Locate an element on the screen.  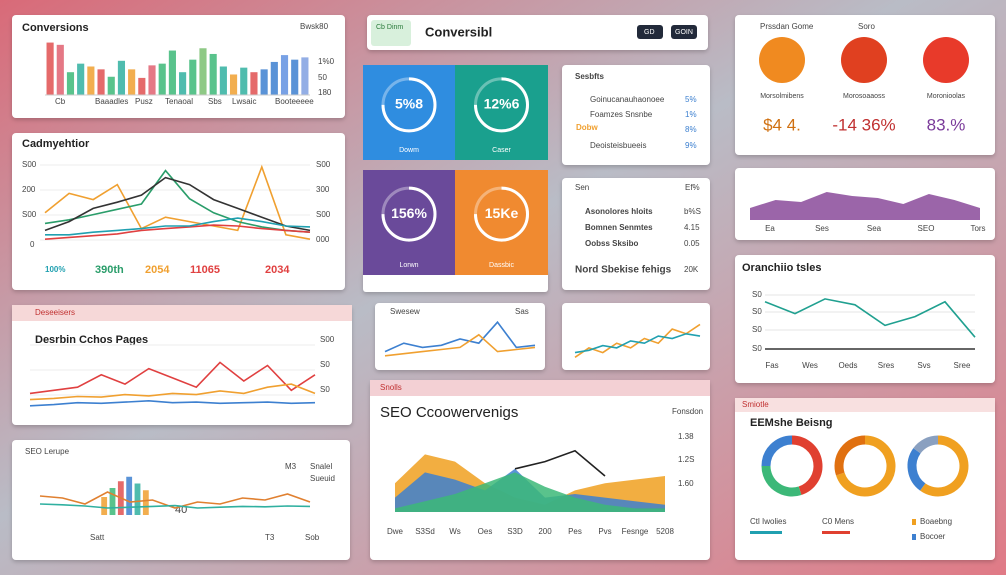
x-label: 200 is located at coordinates (545, 531).